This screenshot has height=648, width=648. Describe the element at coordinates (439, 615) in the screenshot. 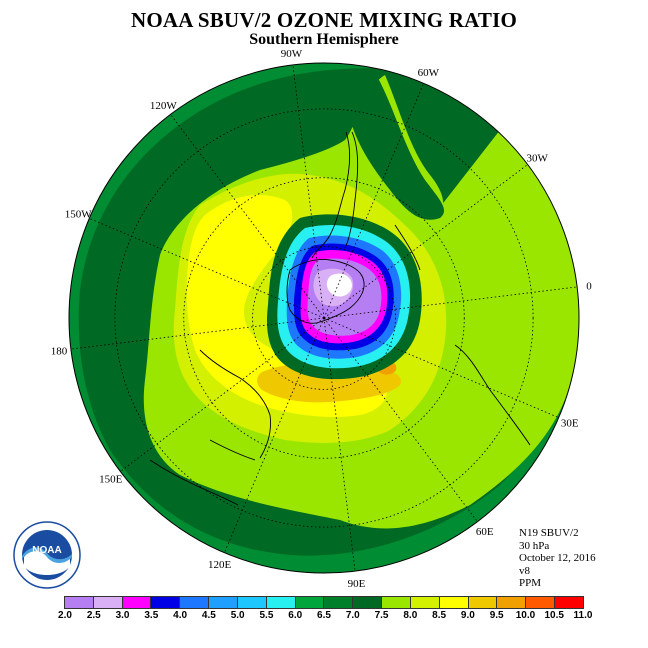

I see `colorbar-tick-label: 8.5` at that location.